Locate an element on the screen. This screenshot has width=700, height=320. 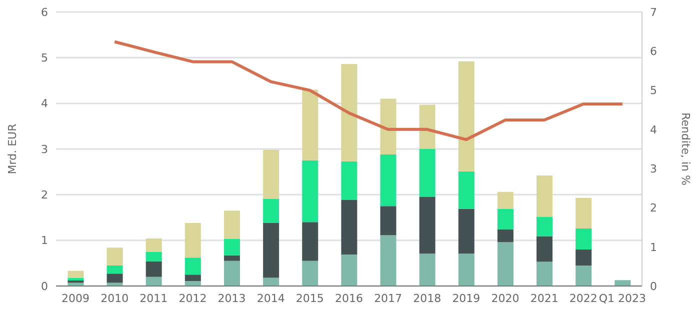
y-tick-label: 4 is located at coordinates (44, 103).